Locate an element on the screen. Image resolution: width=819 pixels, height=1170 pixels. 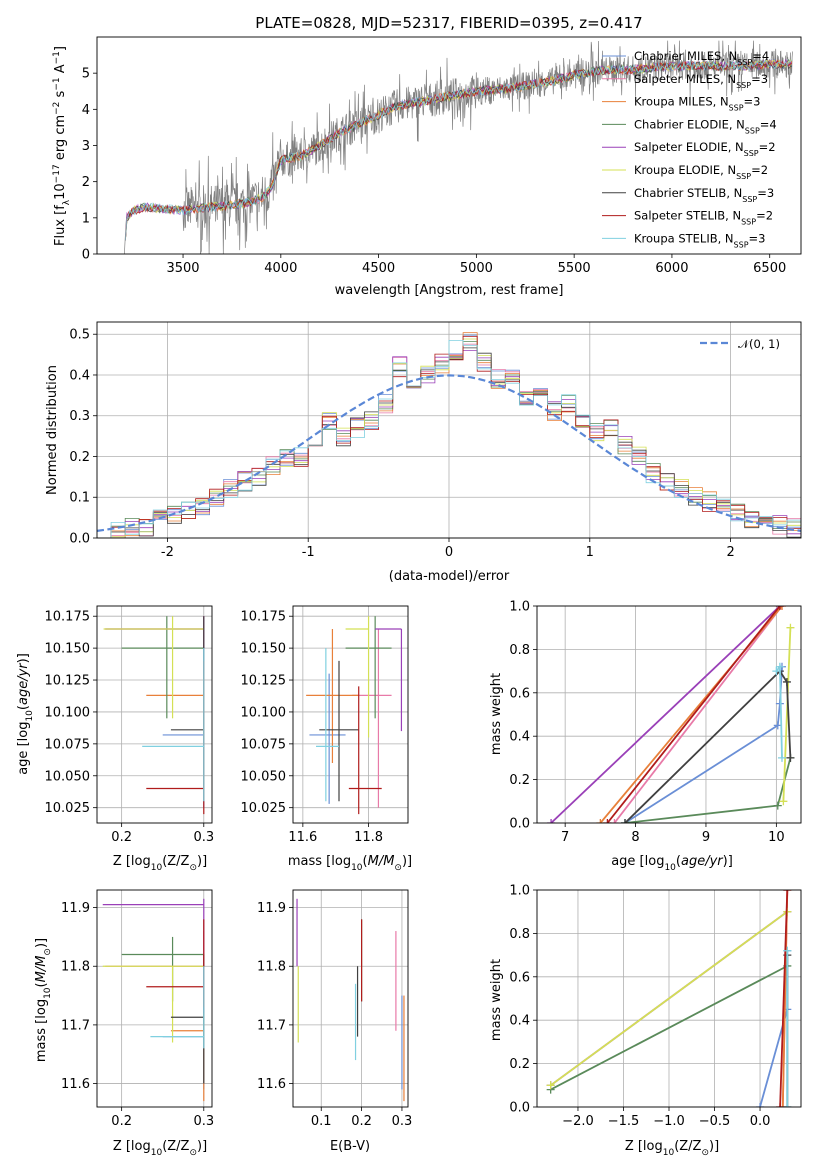
x-tick-label: -1 is located at coordinates (308, 552).